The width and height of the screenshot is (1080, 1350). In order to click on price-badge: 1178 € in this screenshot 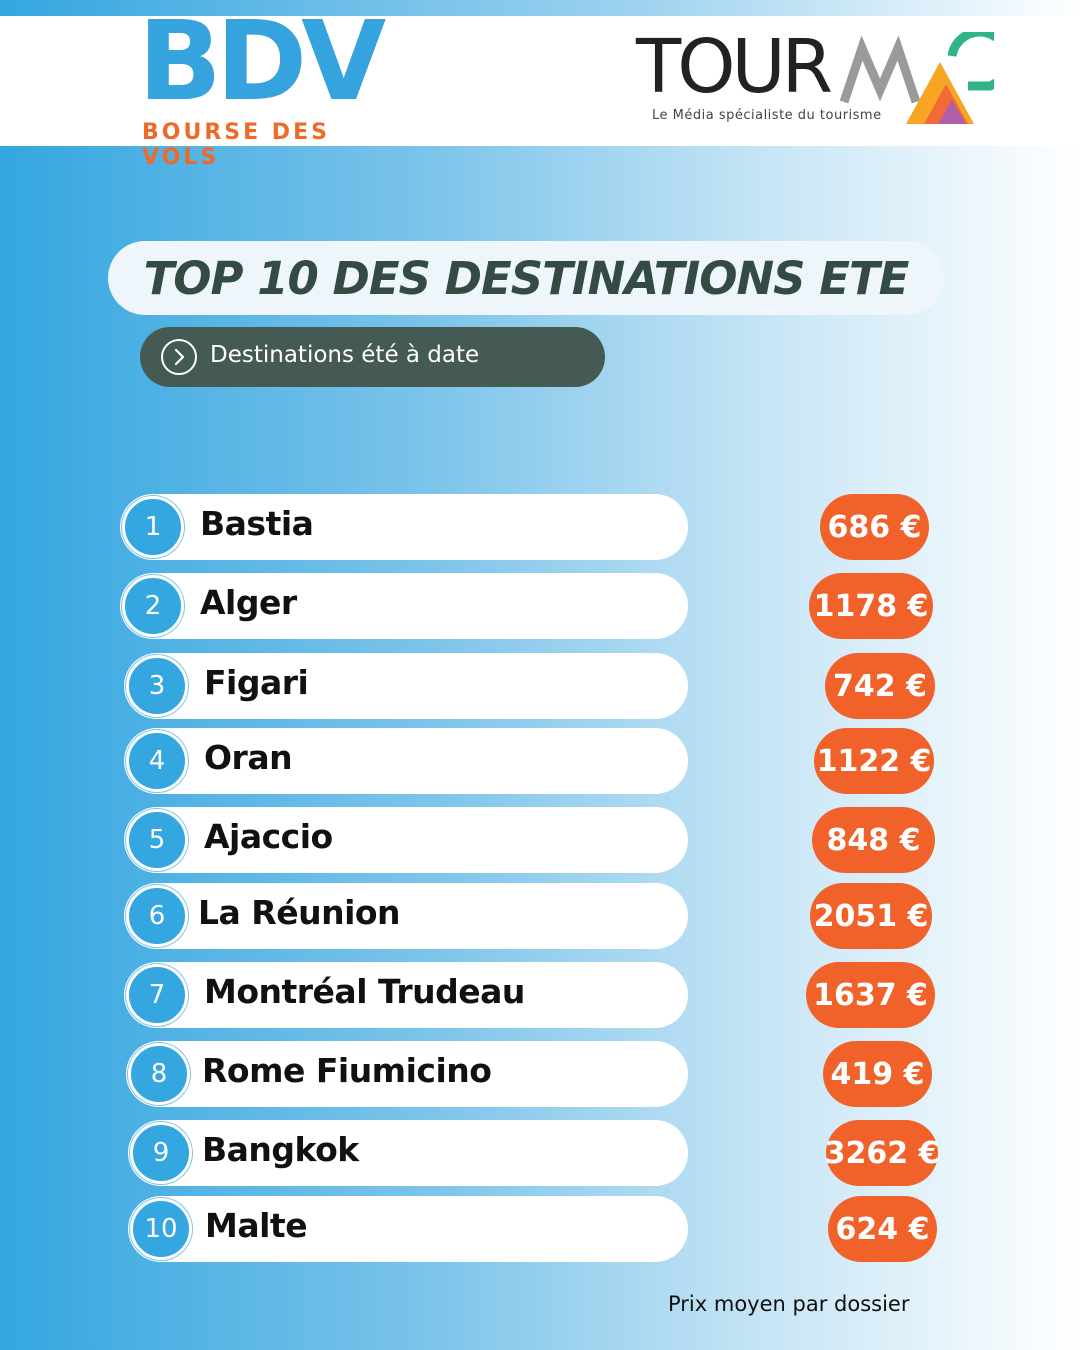, I will do `click(871, 606)`.